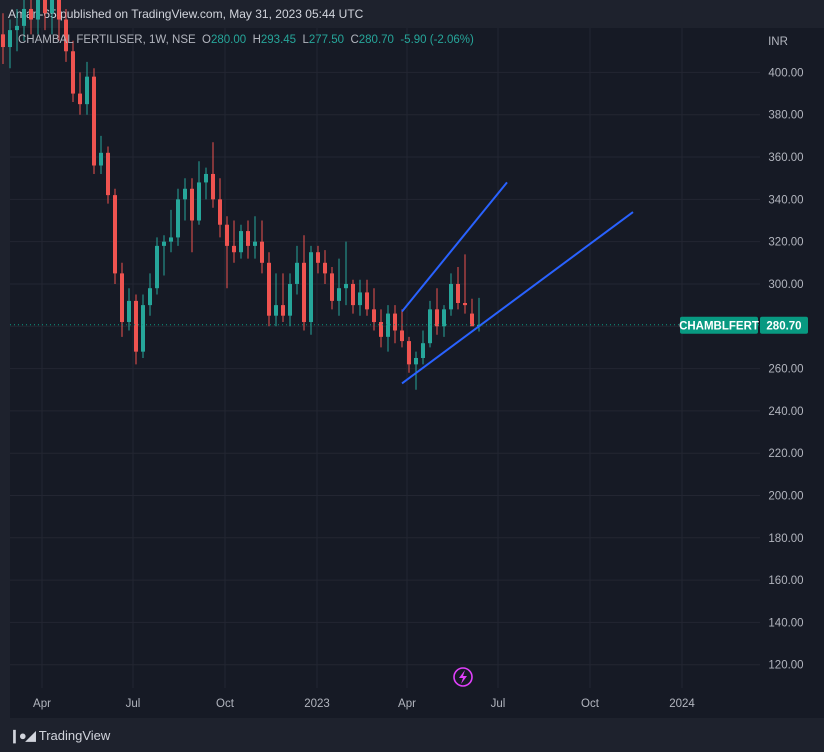 The height and width of the screenshot is (752, 824). Describe the element at coordinates (417, 703) in the screenshot. I see `time-axis` at that location.